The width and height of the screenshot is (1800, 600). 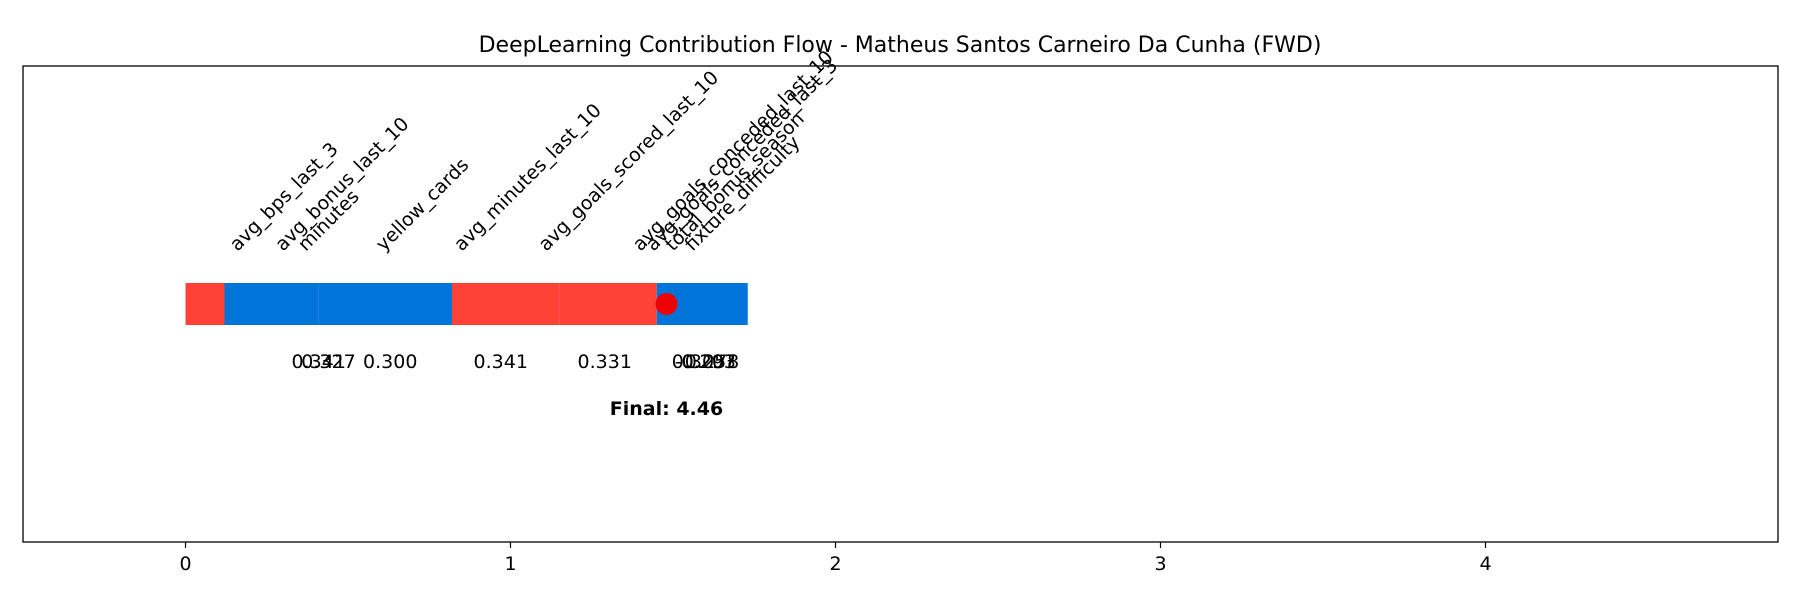 What do you see at coordinates (185, 564) in the screenshot?
I see `x-tick-label: 0` at bounding box center [185, 564].